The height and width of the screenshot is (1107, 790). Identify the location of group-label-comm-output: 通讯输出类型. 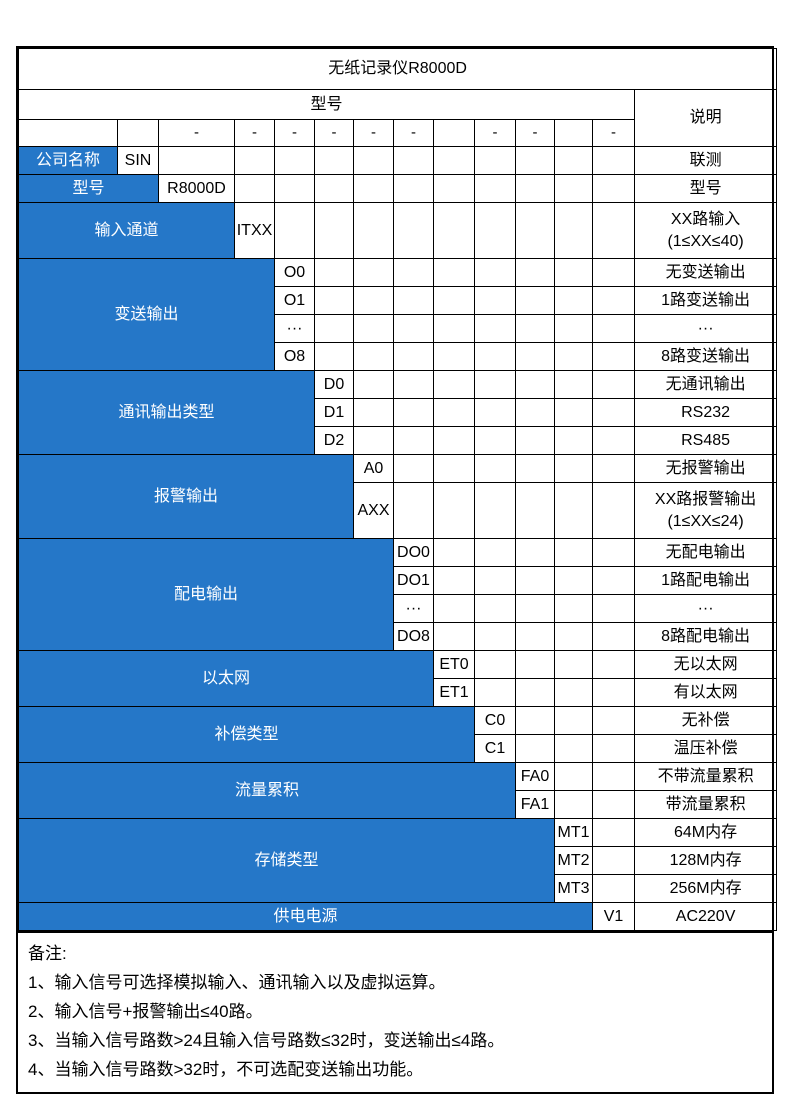
(166, 412).